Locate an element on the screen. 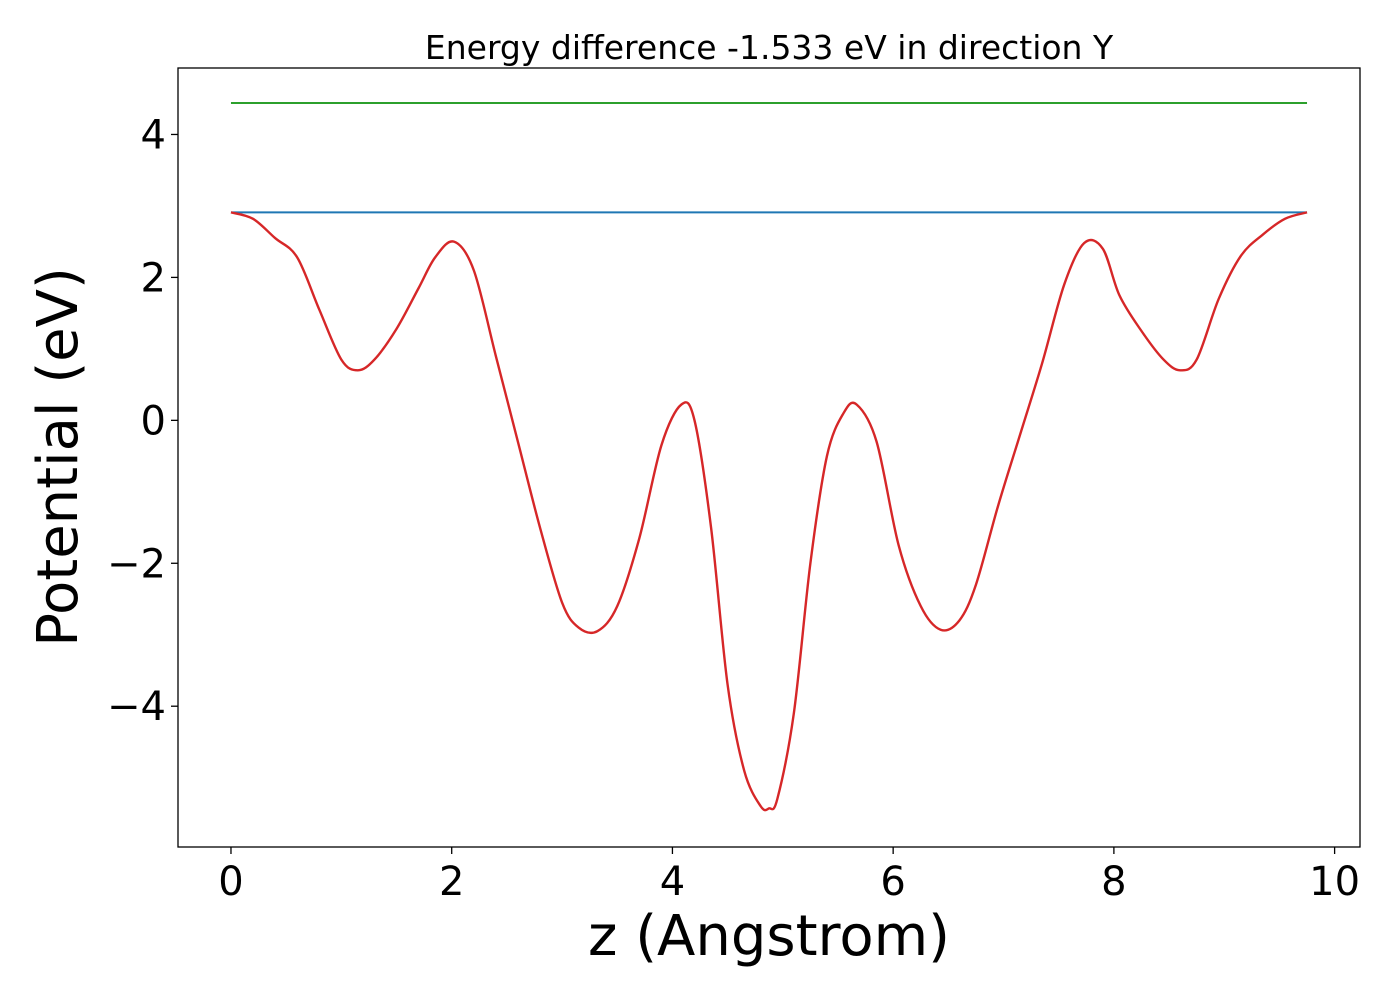  y-axis-ticks: −4 −2 0 2 4 is located at coordinates (142, 421).